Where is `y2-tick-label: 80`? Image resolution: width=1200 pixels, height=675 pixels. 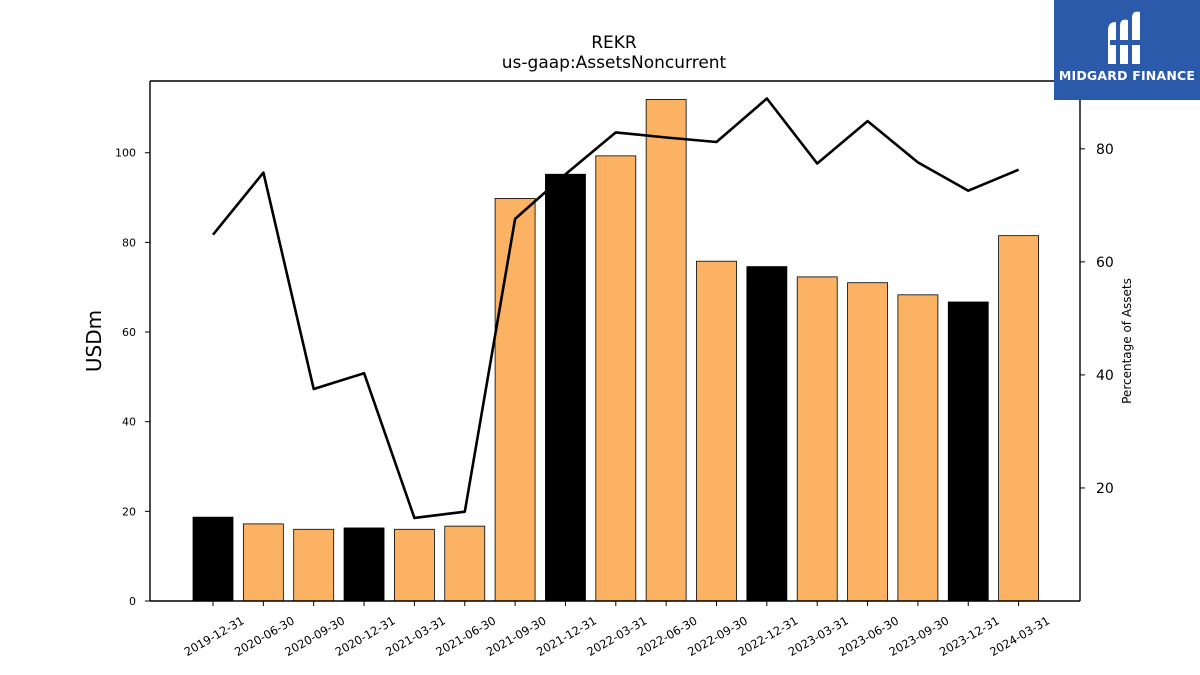 y2-tick-label: 80 is located at coordinates (1105, 150).